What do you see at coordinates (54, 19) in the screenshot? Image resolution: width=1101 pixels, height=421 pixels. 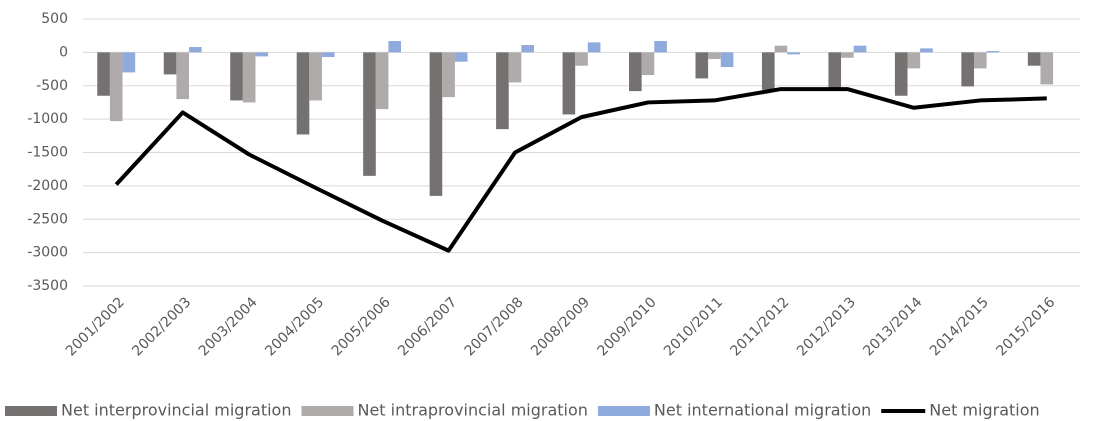 I see `y-tick-label: 500` at bounding box center [54, 19].